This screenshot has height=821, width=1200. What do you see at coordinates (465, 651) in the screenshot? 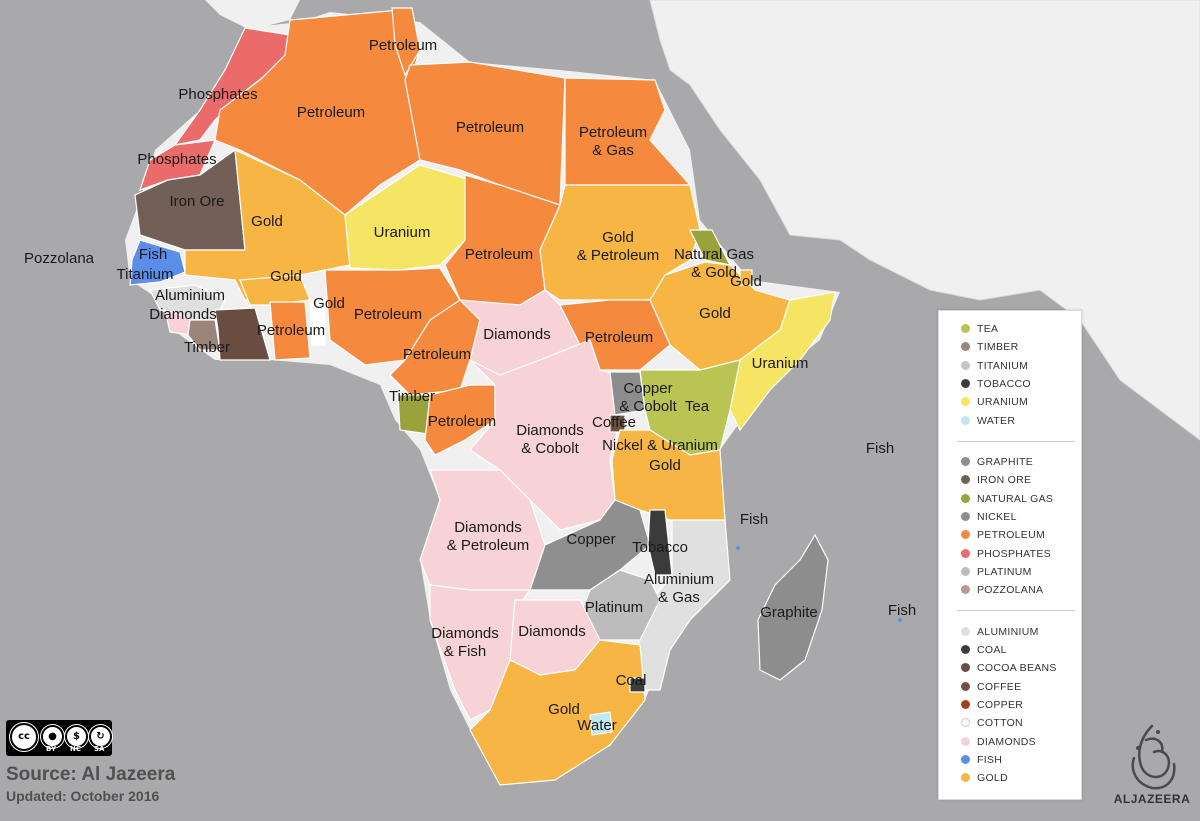
I see `label-line: & Fish` at bounding box center [465, 651].